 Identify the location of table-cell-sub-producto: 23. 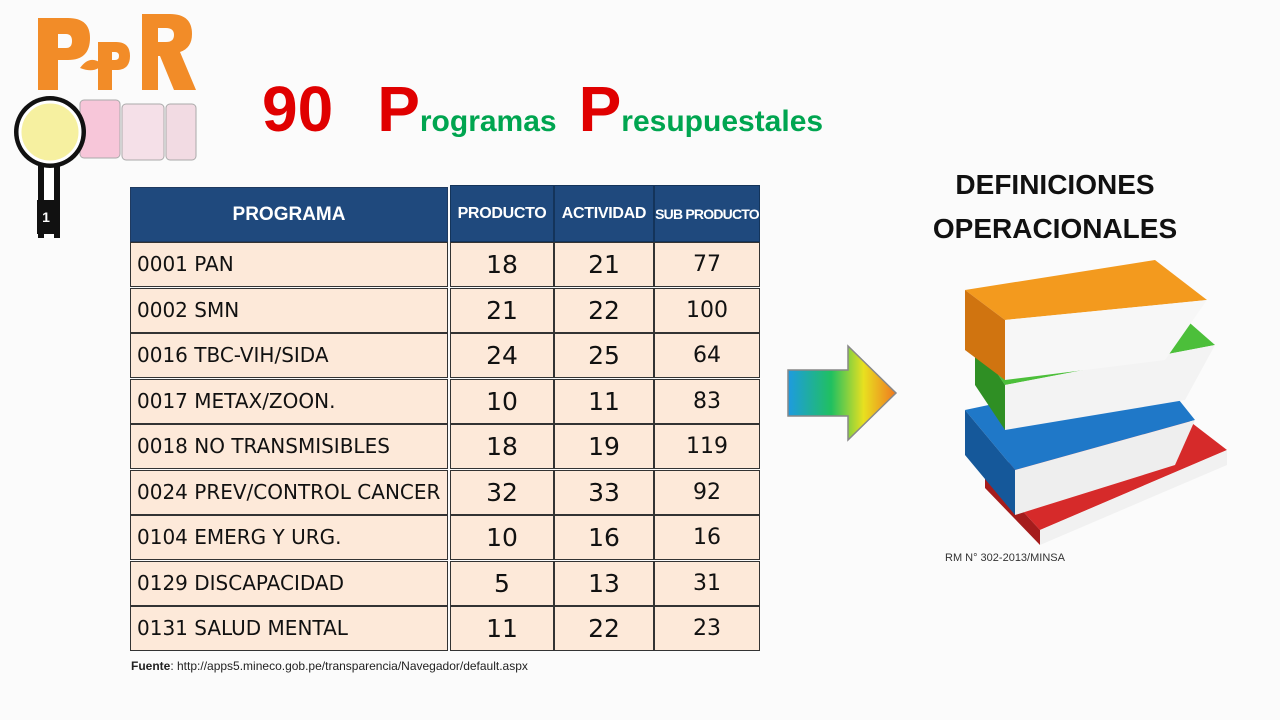
(707, 628).